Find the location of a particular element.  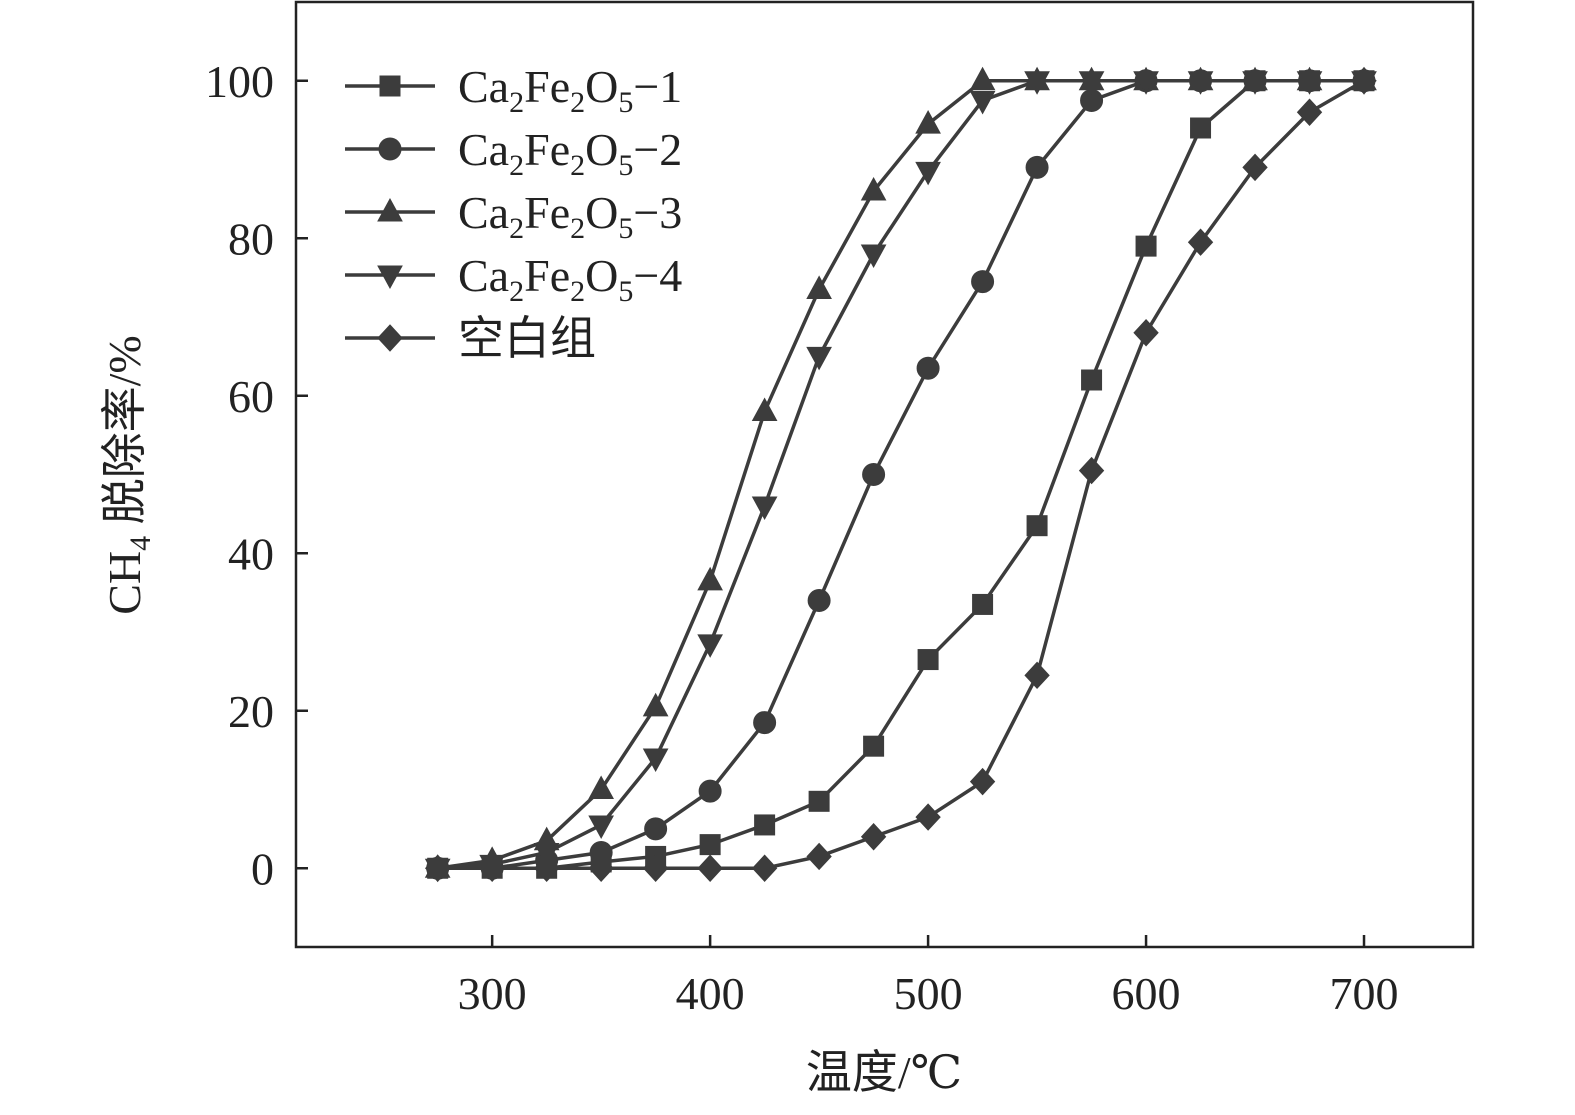

y-axis: 0 20 40 60 80 100 is located at coordinates (256, 475).